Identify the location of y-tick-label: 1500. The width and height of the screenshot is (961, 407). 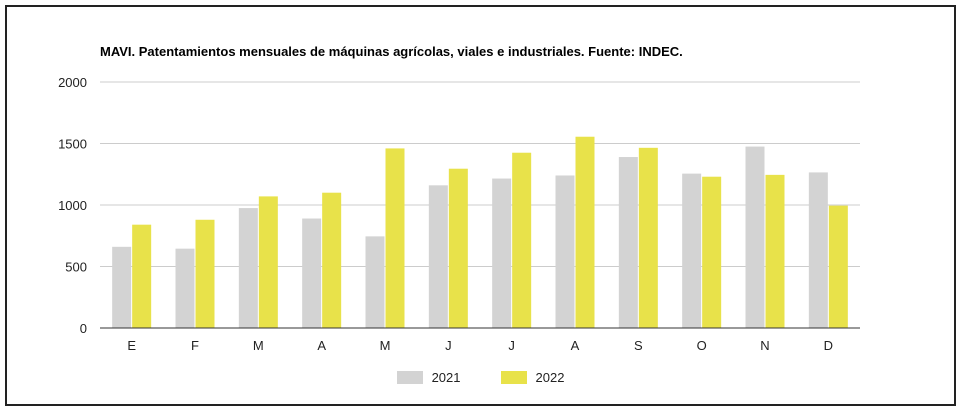
(72, 144).